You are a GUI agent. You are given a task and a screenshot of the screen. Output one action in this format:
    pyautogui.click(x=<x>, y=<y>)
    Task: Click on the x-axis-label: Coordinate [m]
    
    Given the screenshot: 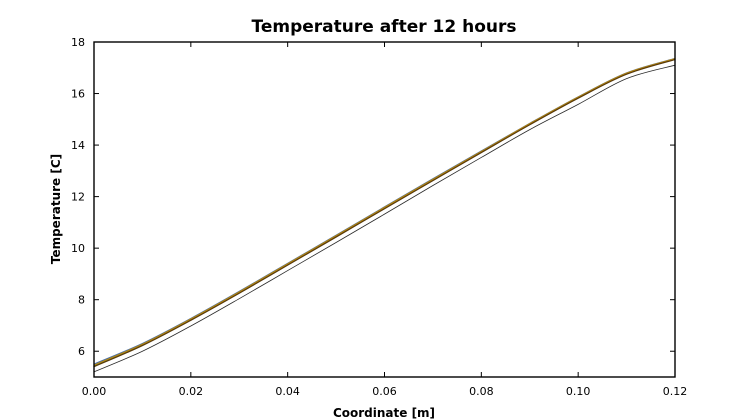 What is the action you would take?
    pyautogui.click(x=384, y=413)
    